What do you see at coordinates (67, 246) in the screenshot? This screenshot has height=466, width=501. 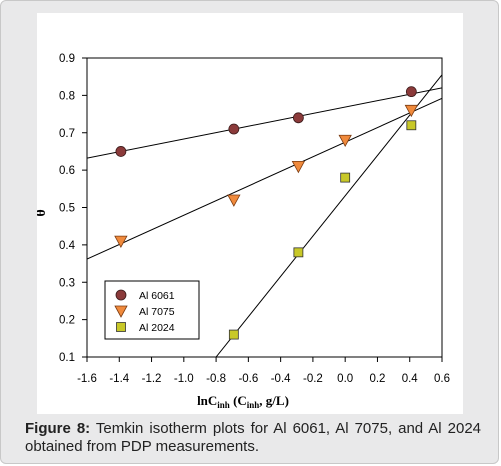 I see `y-tick-label: 0.4` at bounding box center [67, 246].